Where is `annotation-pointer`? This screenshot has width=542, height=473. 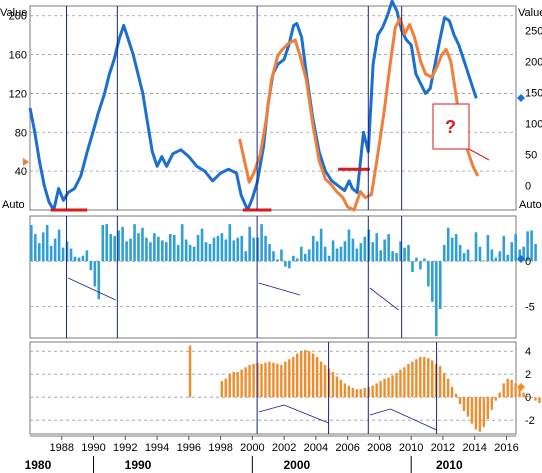
annotation-pointer is located at coordinates (479, 154).